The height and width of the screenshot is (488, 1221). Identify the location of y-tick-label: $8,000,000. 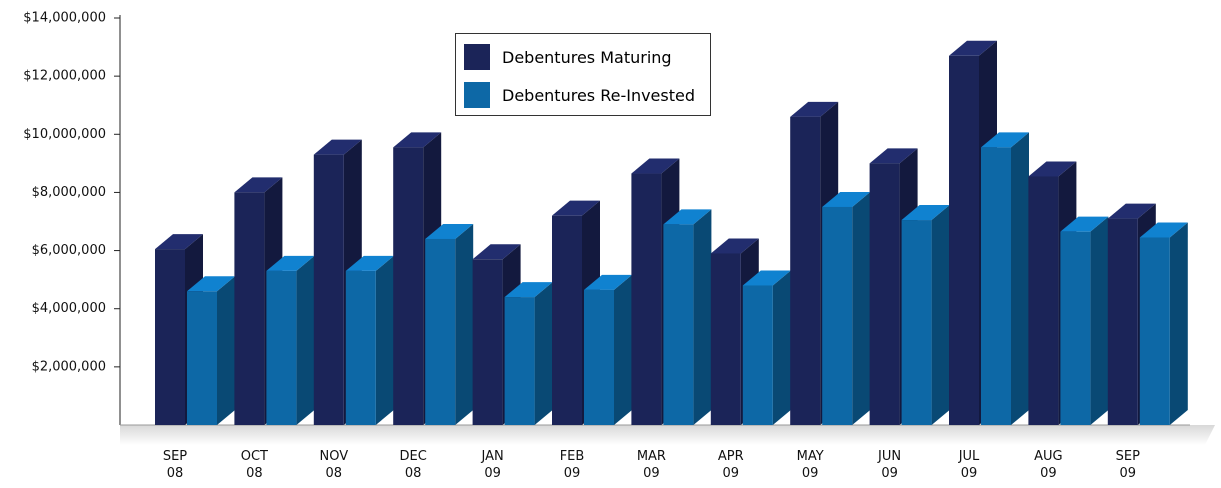
(69, 192).